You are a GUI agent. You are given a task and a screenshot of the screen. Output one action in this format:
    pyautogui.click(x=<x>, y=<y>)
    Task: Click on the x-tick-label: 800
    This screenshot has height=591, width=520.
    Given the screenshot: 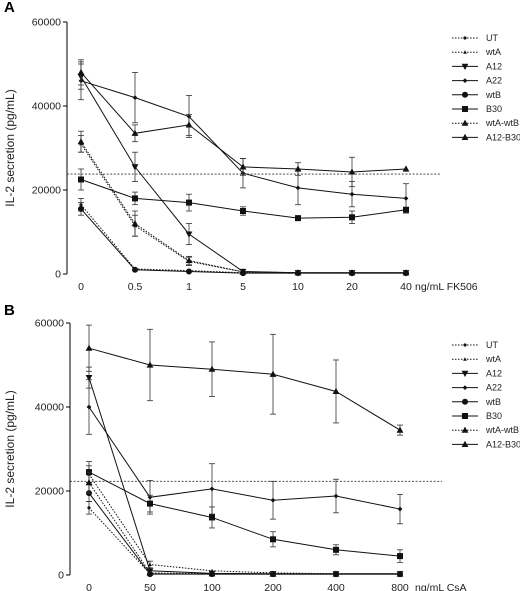 What is the action you would take?
    pyautogui.click(x=400, y=586)
    